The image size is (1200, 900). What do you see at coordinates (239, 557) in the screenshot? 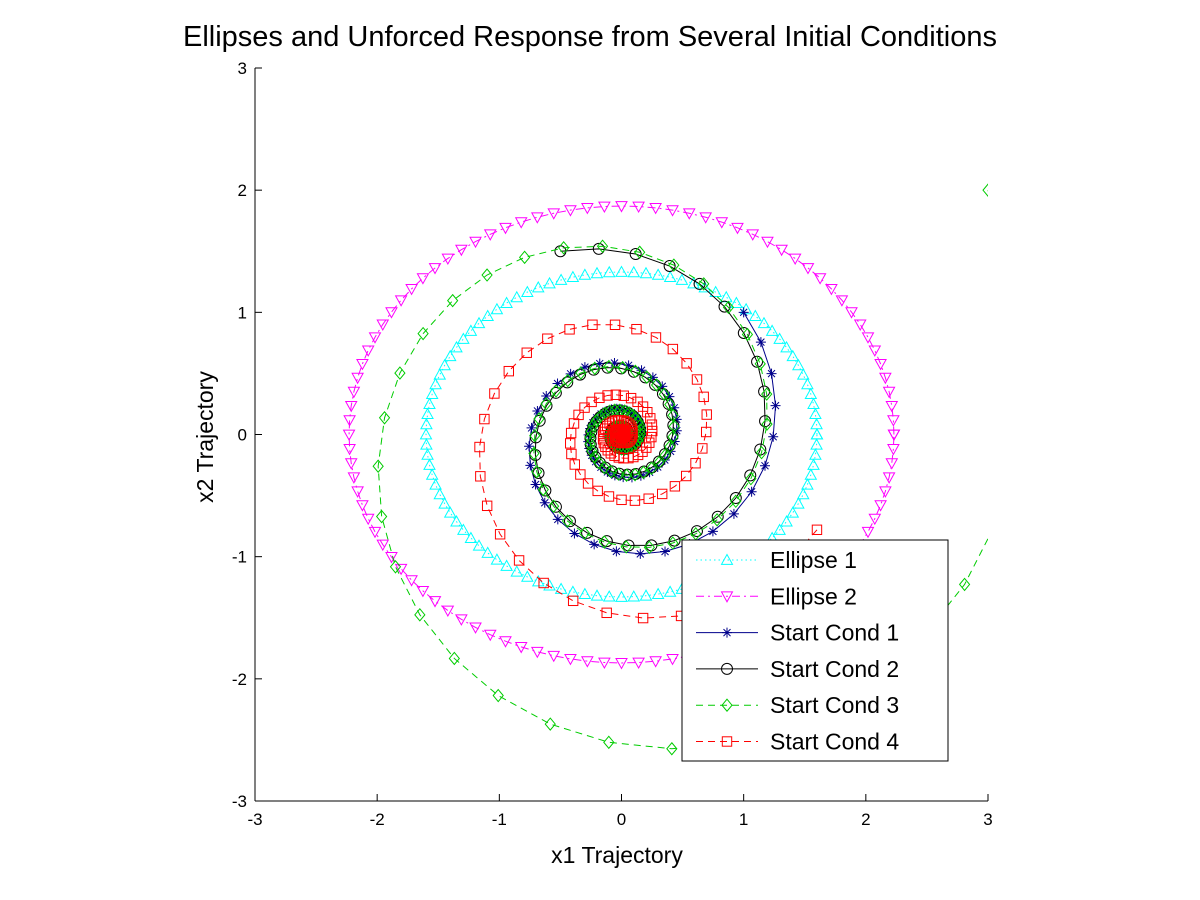
I see `y-tick-label: -1` at bounding box center [239, 557].